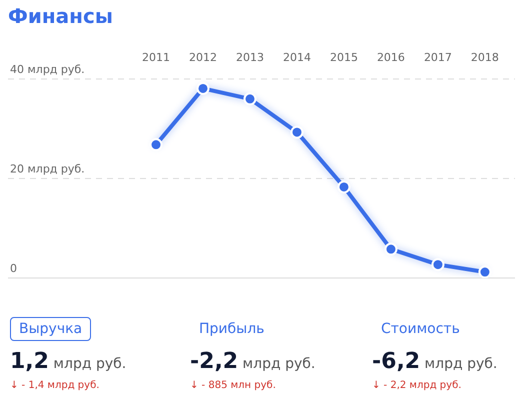 The image size is (526, 413). What do you see at coordinates (438, 57) in the screenshot?
I see `x-tick-label: 2017` at bounding box center [438, 57].